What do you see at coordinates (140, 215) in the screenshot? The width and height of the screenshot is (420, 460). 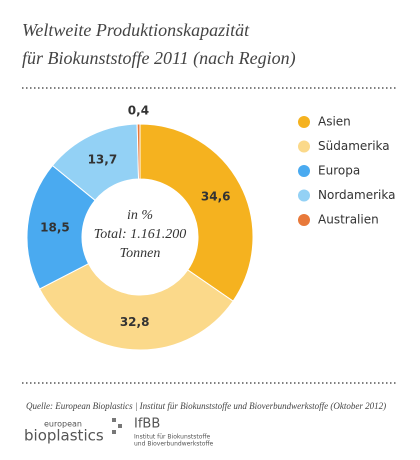 I see `center-label: in %` at bounding box center [140, 215].